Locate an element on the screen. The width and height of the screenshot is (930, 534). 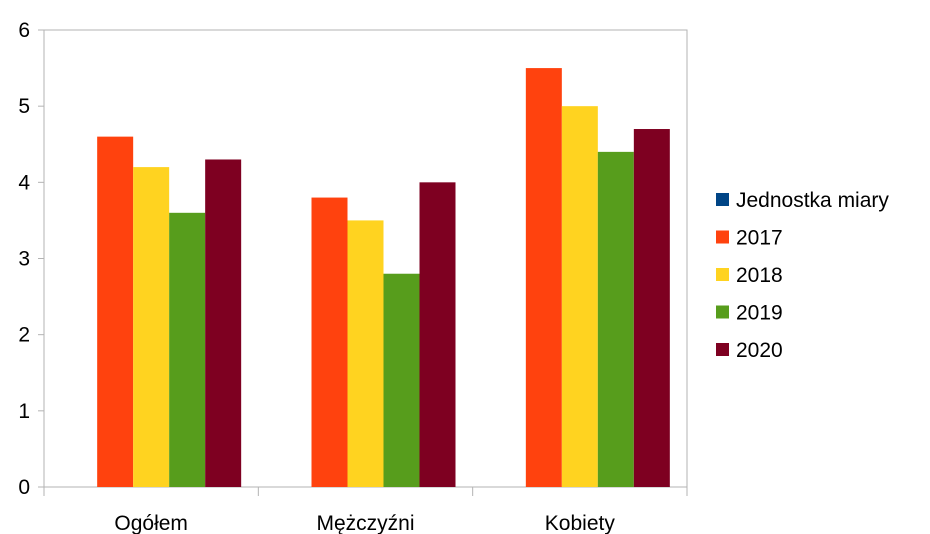
legend-label: 2017 is located at coordinates (759, 238).